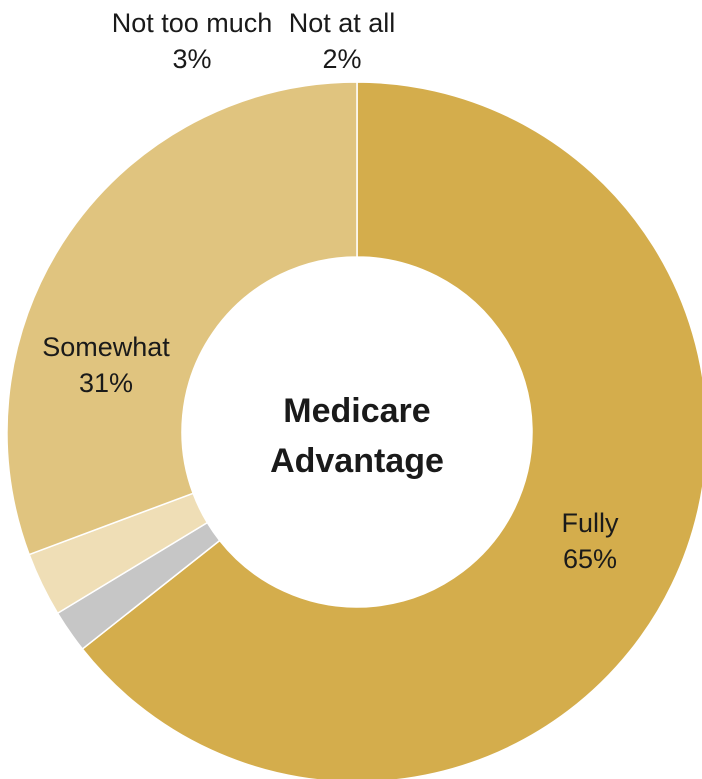  I want to click on slice-value-not-at-all: 2%, so click(341, 59).